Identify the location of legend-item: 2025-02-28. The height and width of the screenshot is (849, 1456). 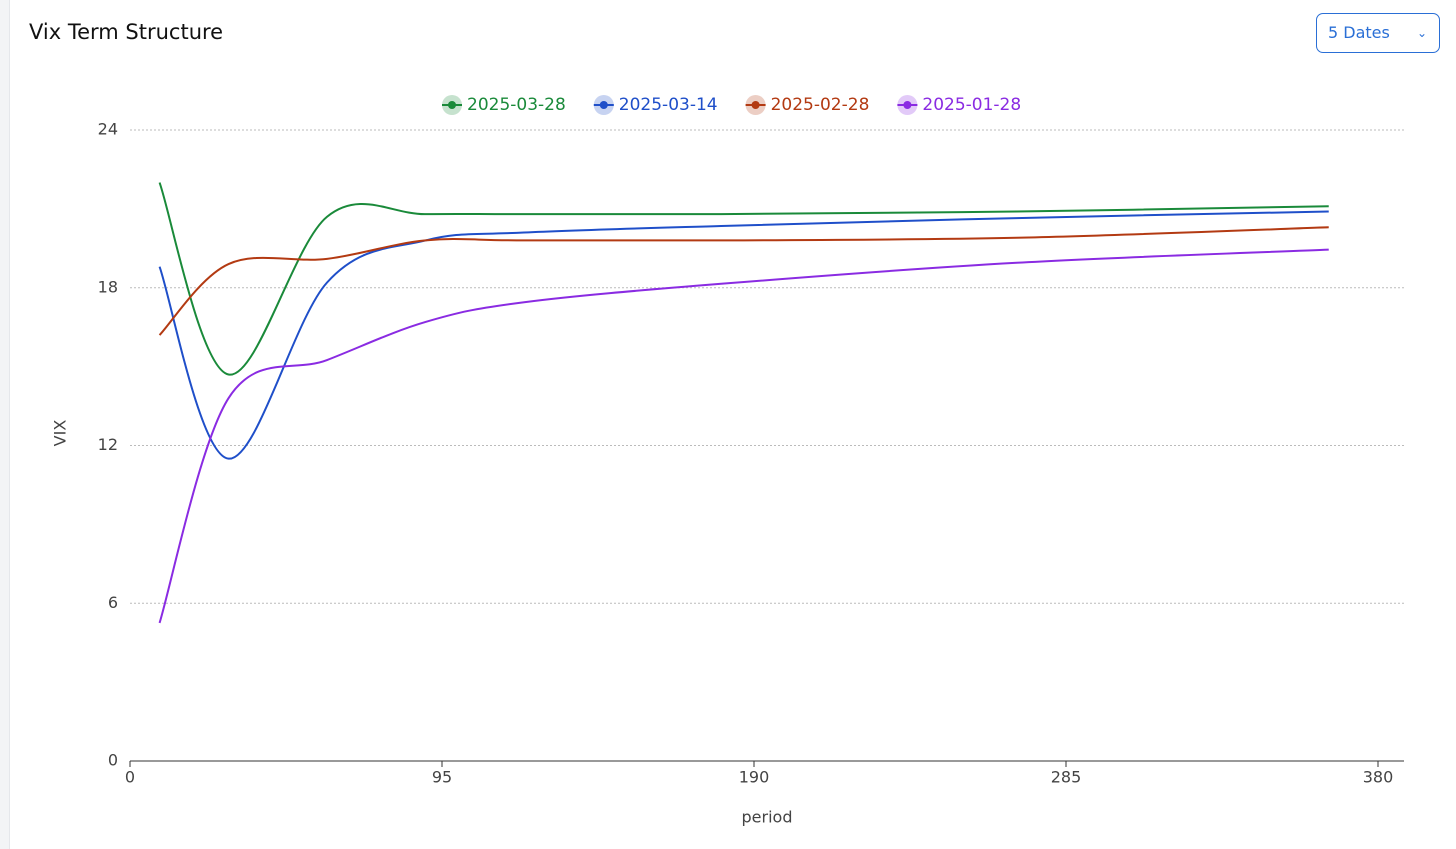
(807, 105).